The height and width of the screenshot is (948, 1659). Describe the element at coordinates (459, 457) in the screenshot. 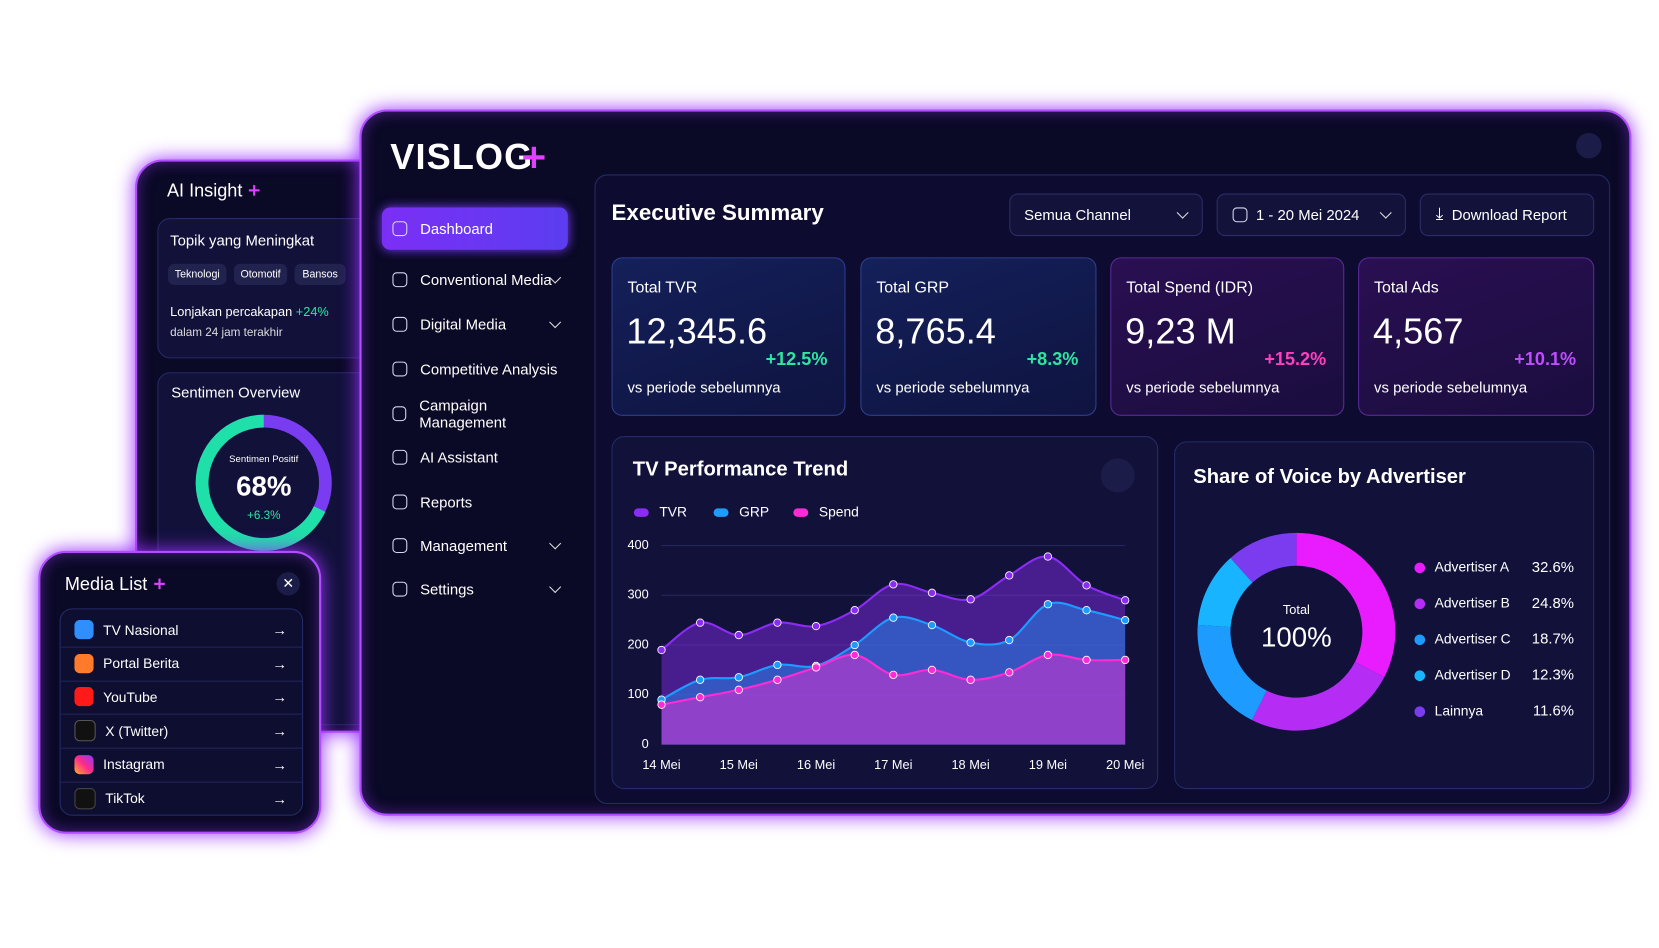

I see `nav-label: AI Assistant` at that location.